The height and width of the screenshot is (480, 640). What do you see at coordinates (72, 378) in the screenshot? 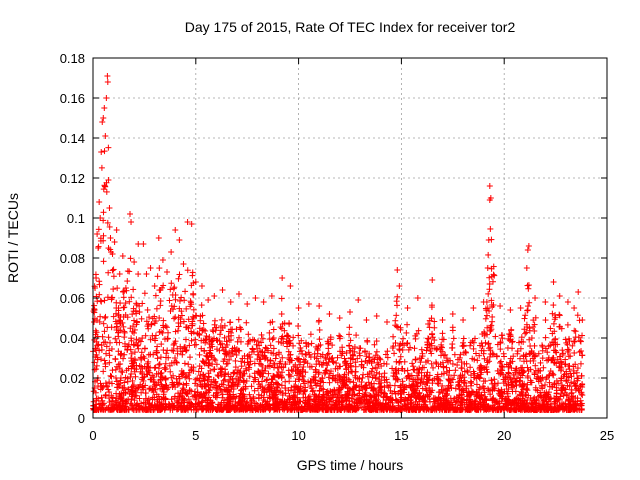
I see `y-tick-label: 0.02` at bounding box center [72, 378].